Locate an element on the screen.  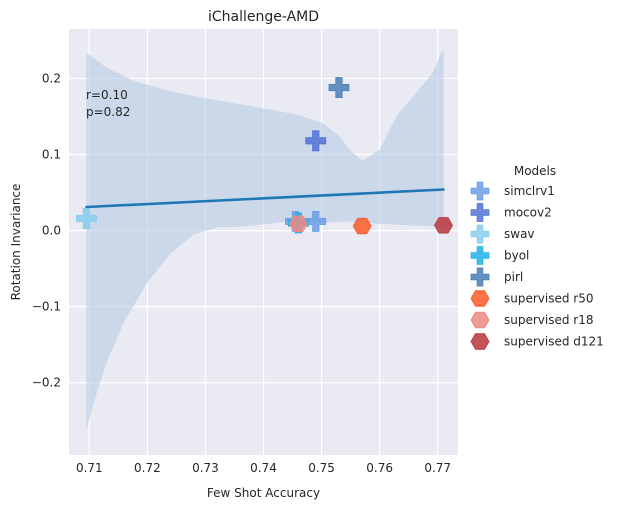
legend-label-simclrv1: simclrv1 is located at coordinates (529, 191).